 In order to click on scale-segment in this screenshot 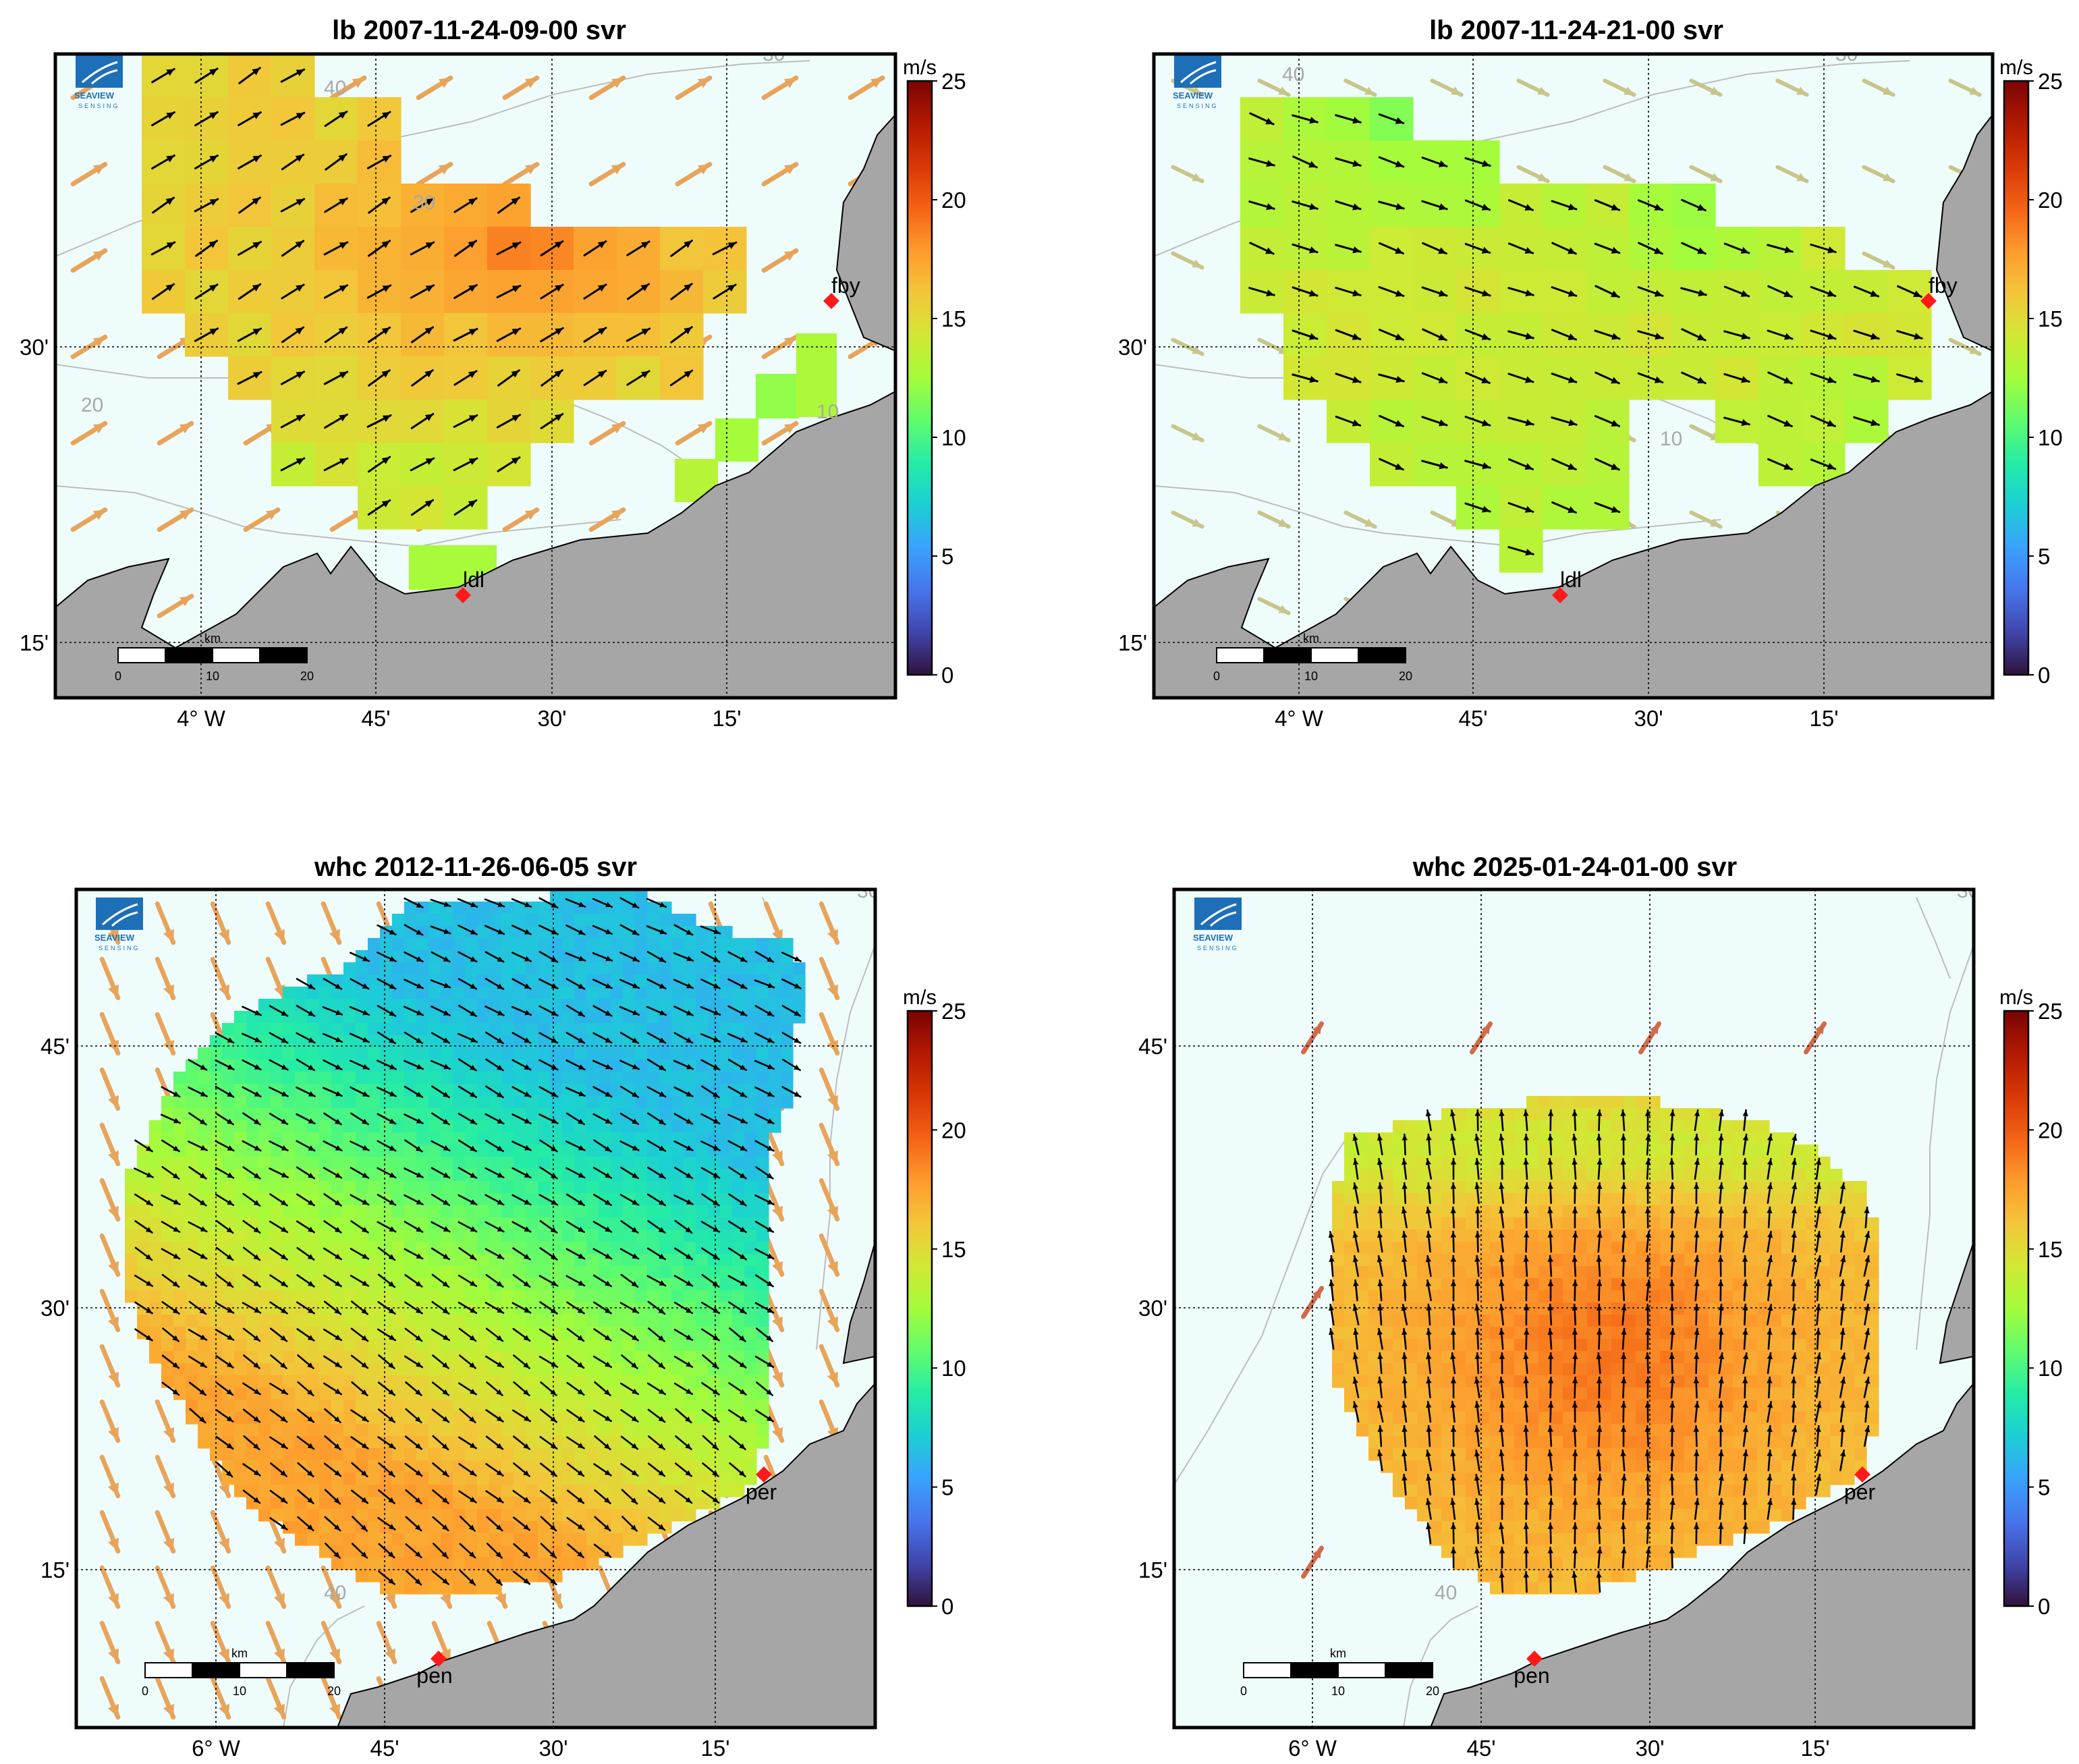, I will do `click(236, 655)`.